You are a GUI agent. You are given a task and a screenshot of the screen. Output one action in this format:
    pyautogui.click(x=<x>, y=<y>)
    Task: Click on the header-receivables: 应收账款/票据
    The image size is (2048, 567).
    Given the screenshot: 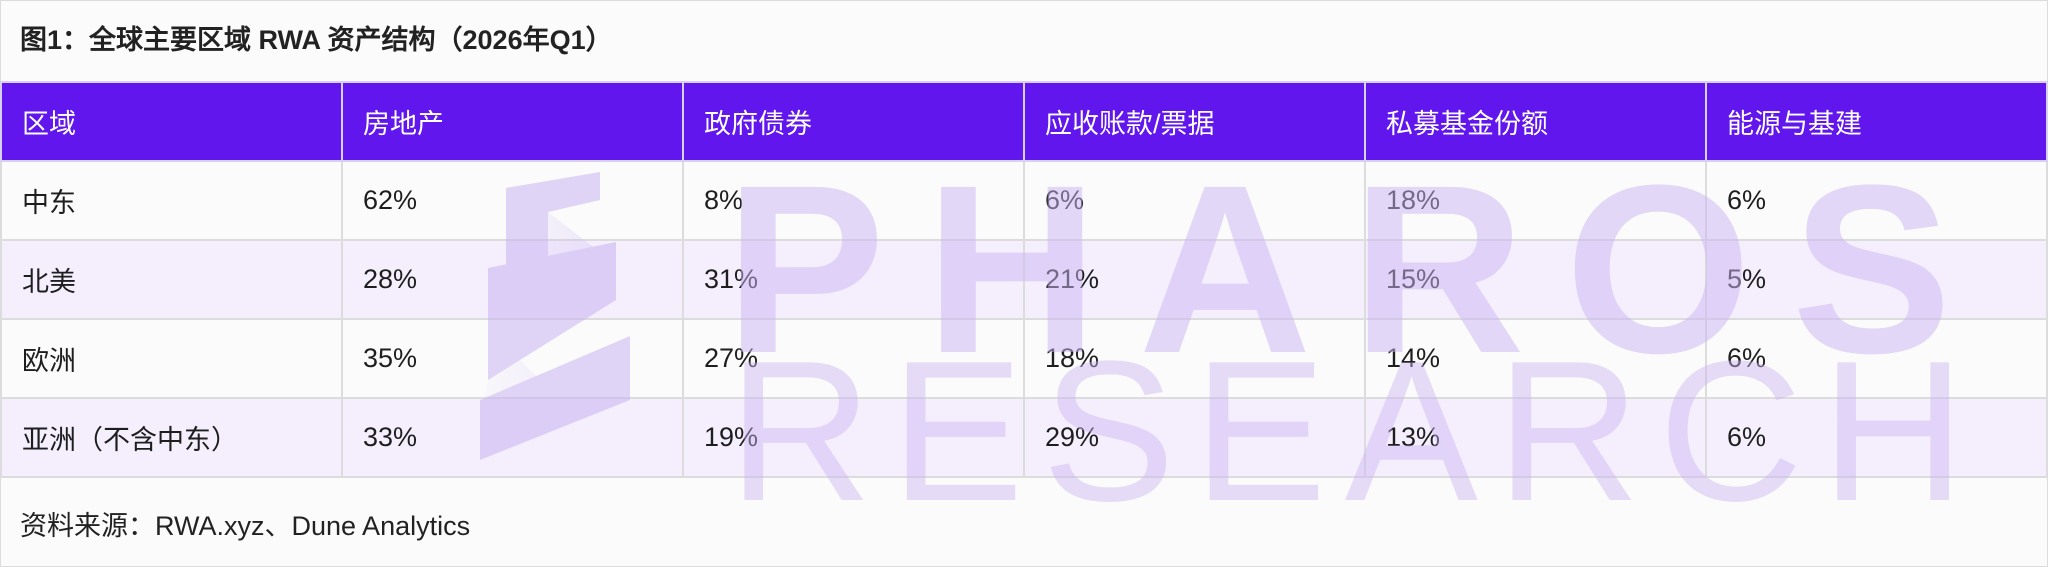 What is the action you would take?
    pyautogui.click(x=1194, y=121)
    